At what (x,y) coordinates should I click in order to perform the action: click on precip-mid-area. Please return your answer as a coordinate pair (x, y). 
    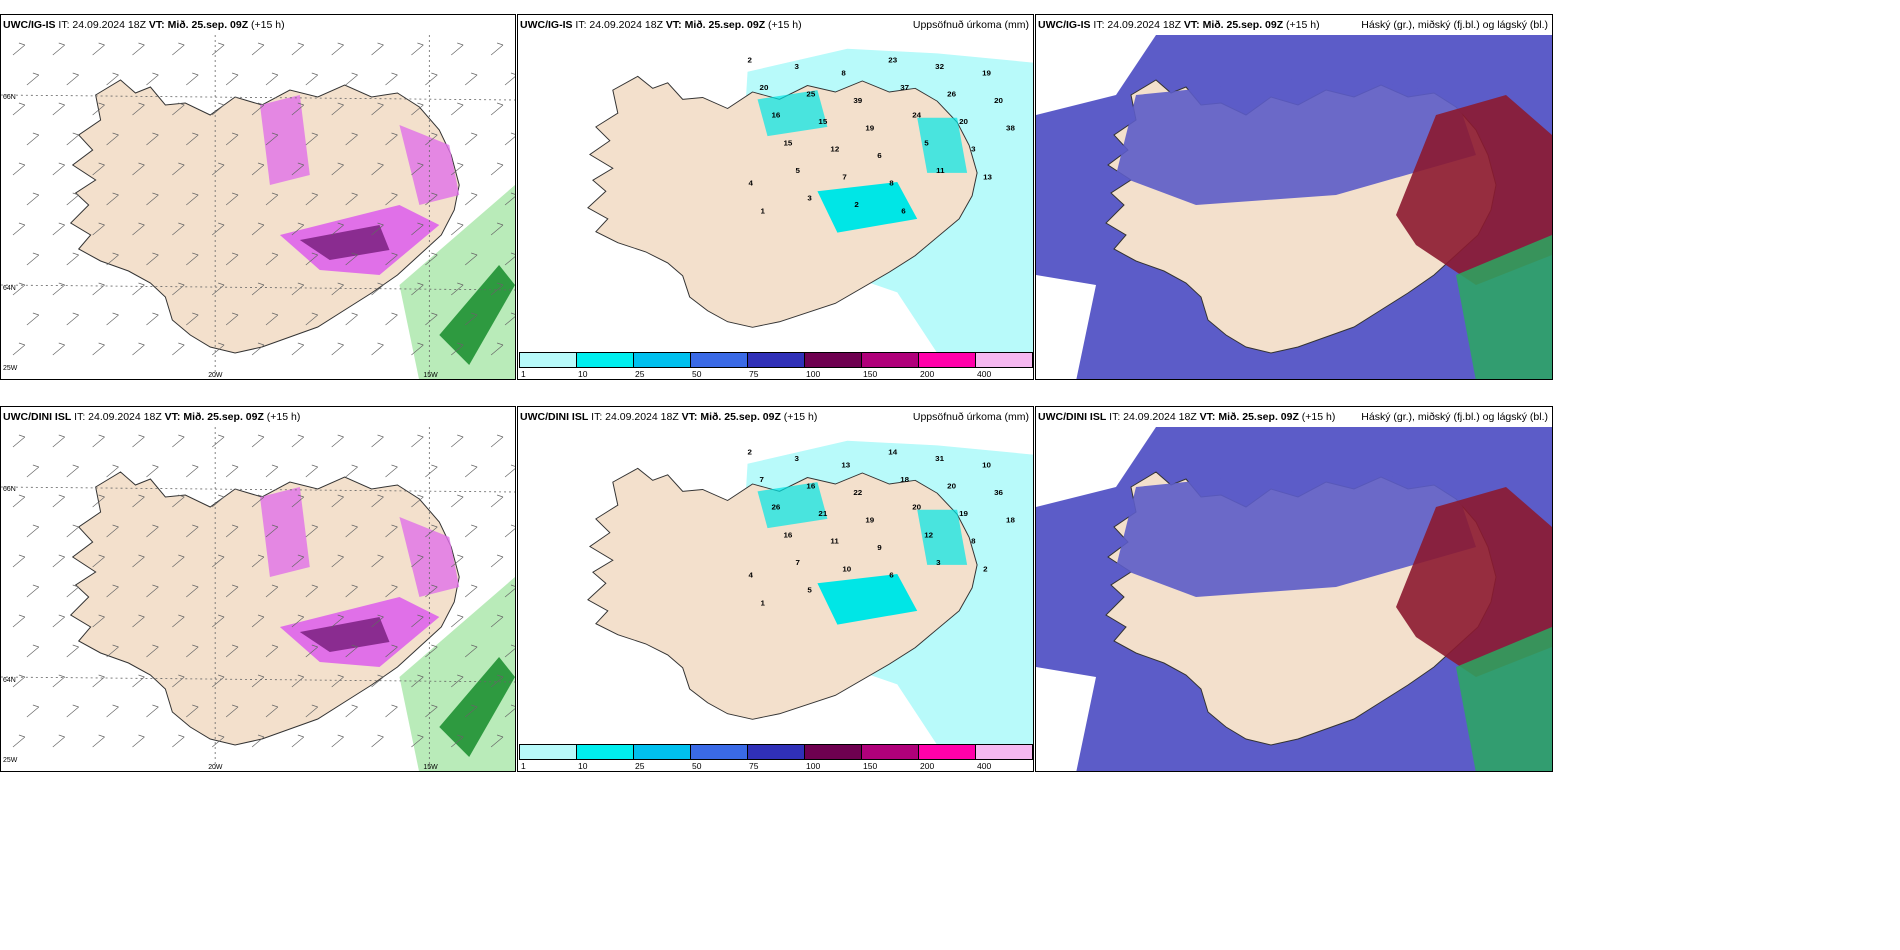
    Looking at the image, I should click on (792, 113).